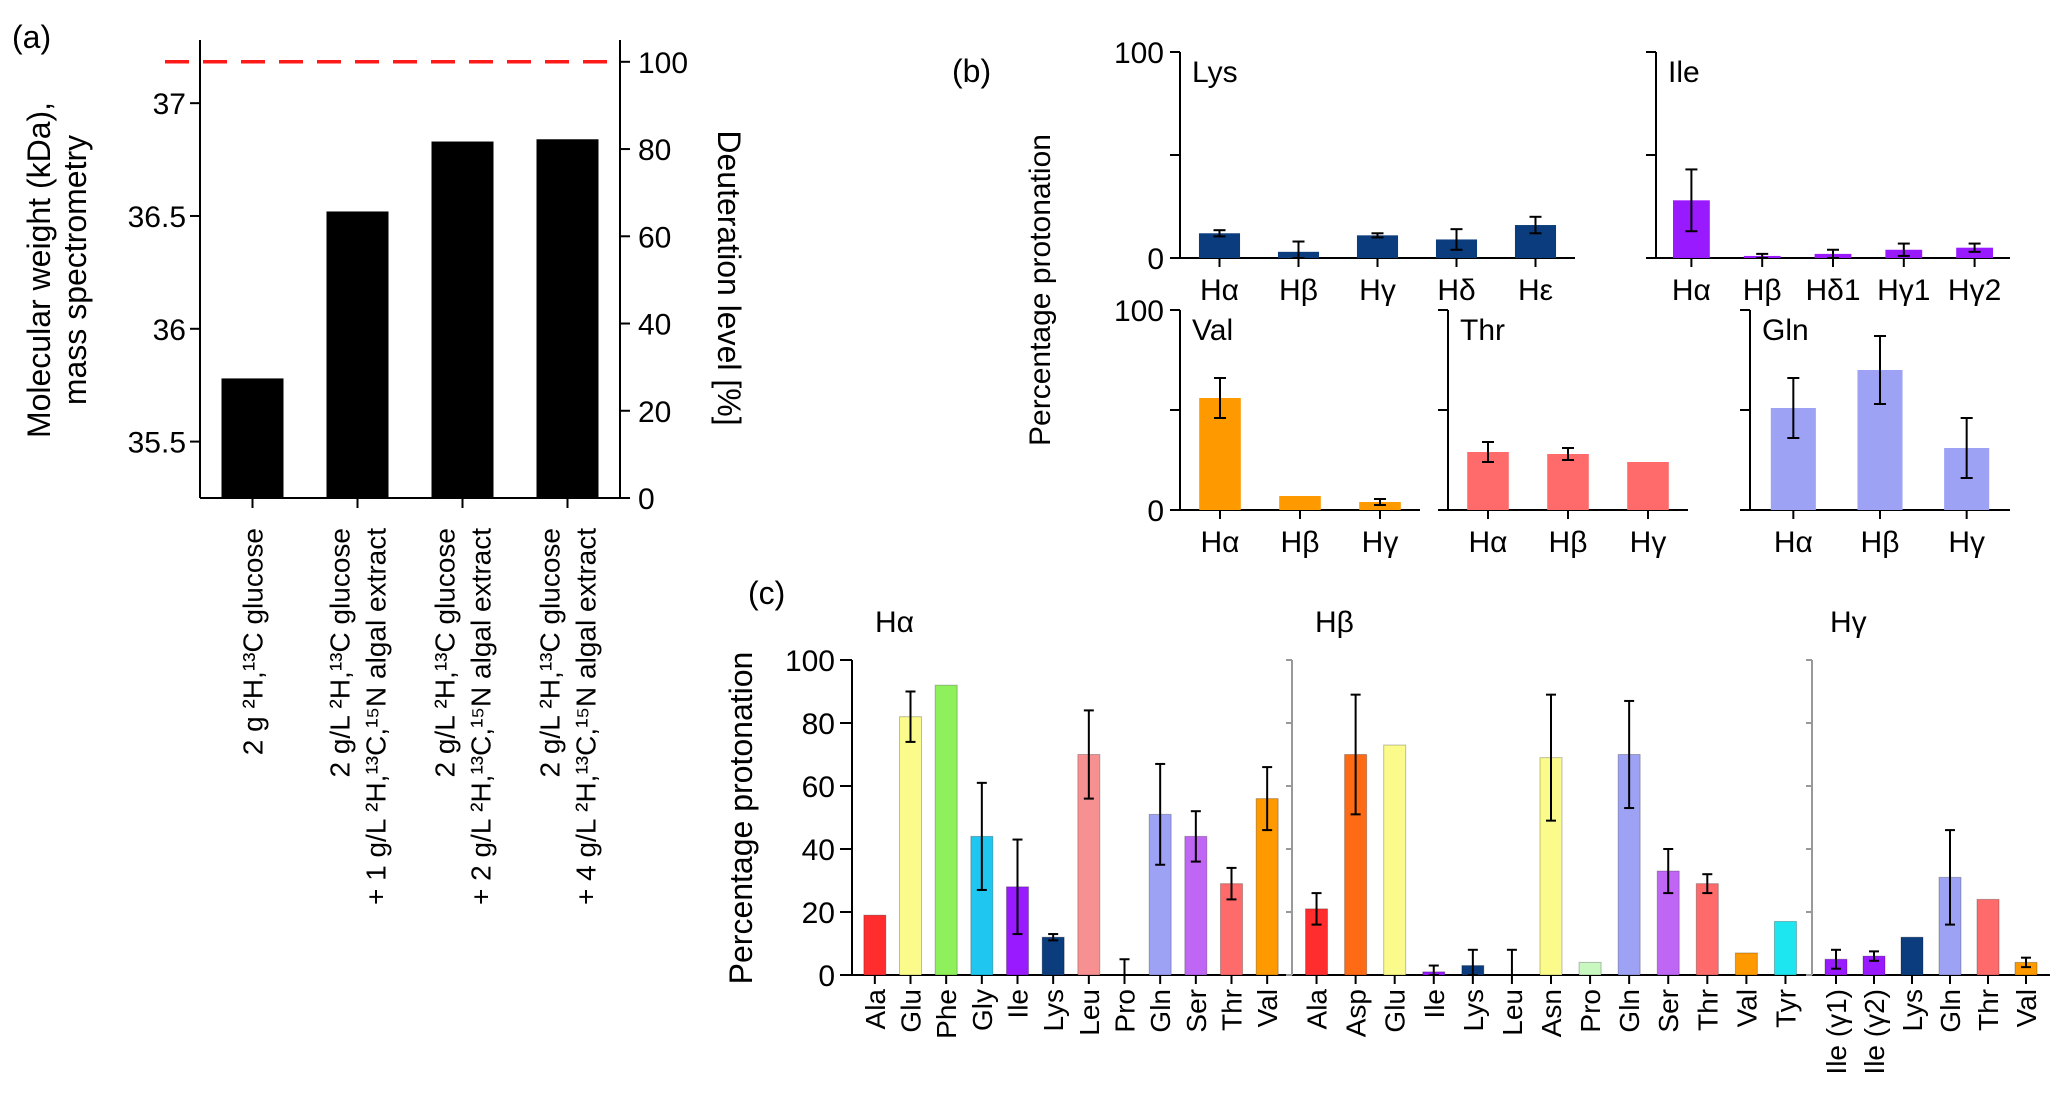 This screenshot has height=1105, width=2067. Describe the element at coordinates (481, 716) in the screenshot. I see `a-category-label: + 2 g/L ²H,¹³C,¹⁵N algal extract` at that location.